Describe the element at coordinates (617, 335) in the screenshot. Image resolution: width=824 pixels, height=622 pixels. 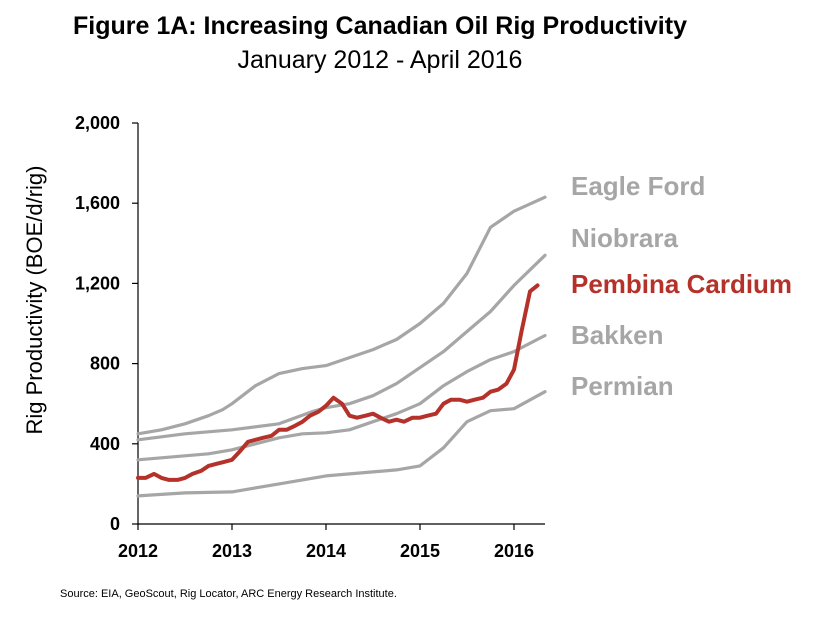
I see `legend-label-bakken: Bakken` at that location.